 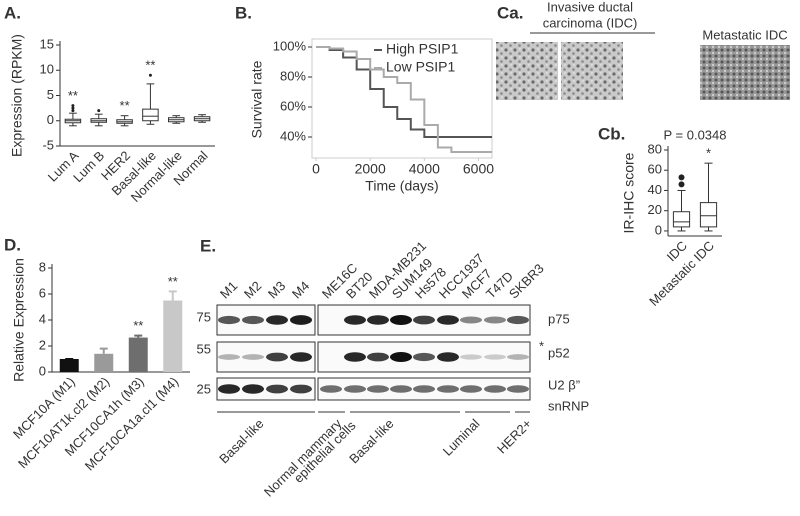 What do you see at coordinates (655, 148) in the screenshot?
I see `y-tick-label: 80` at bounding box center [655, 148].